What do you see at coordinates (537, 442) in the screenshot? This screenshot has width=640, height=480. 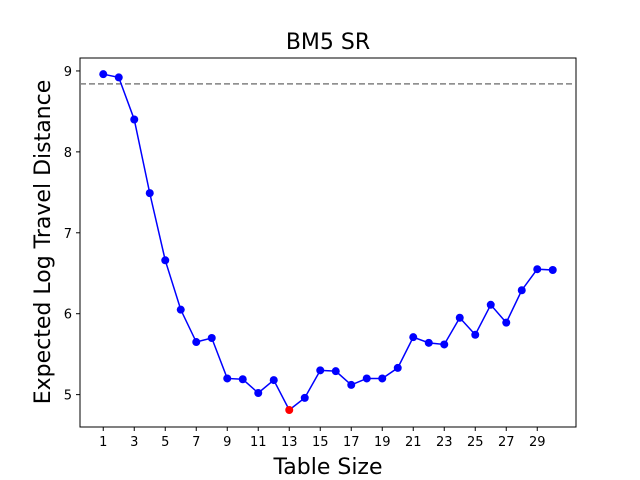 I see `x-tick-label: 29` at bounding box center [537, 442].